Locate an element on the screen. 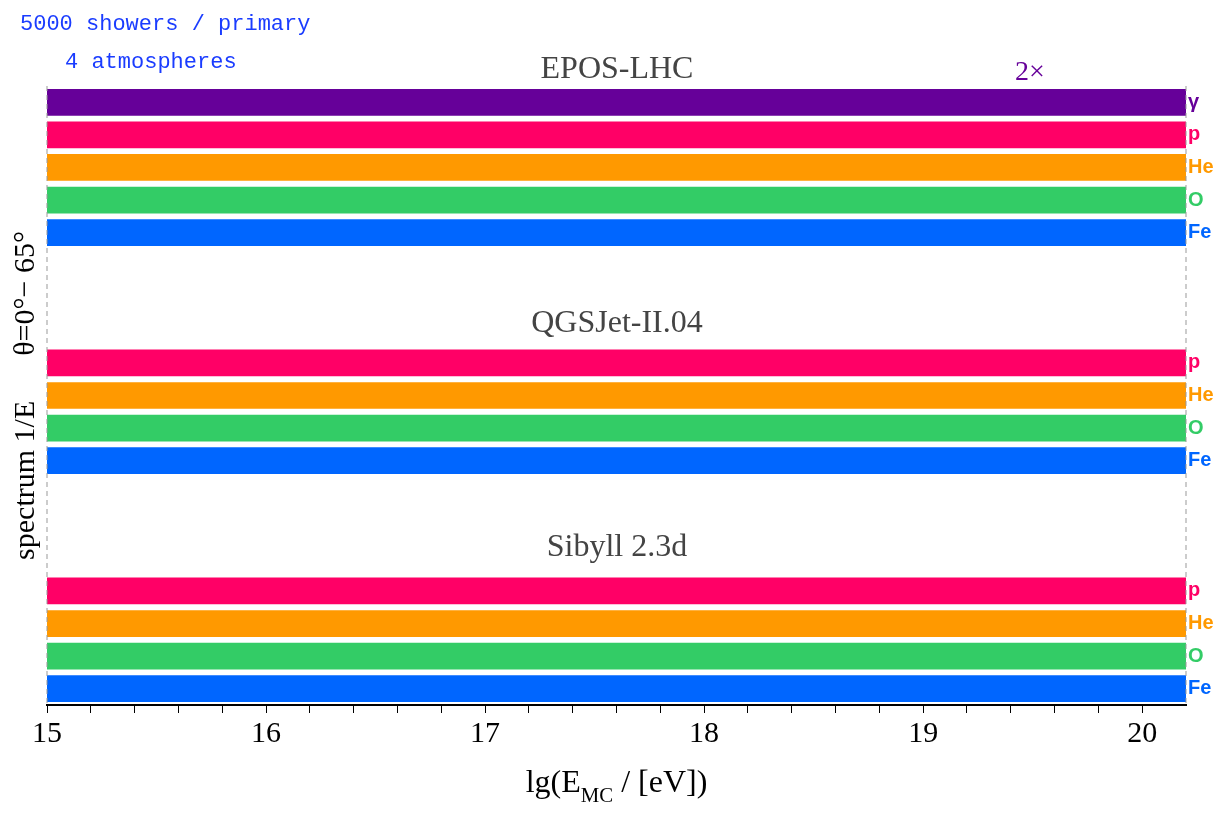 The image size is (1218, 813). x-tick-label: 17 is located at coordinates (485, 731).